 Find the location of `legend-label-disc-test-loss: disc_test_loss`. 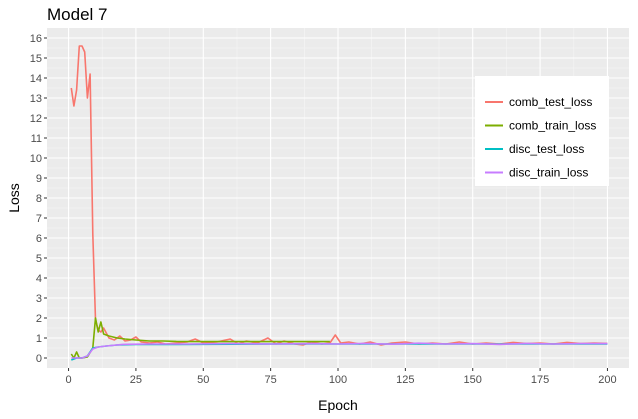

legend-label-disc-test-loss: disc_test_loss is located at coordinates (546, 149).